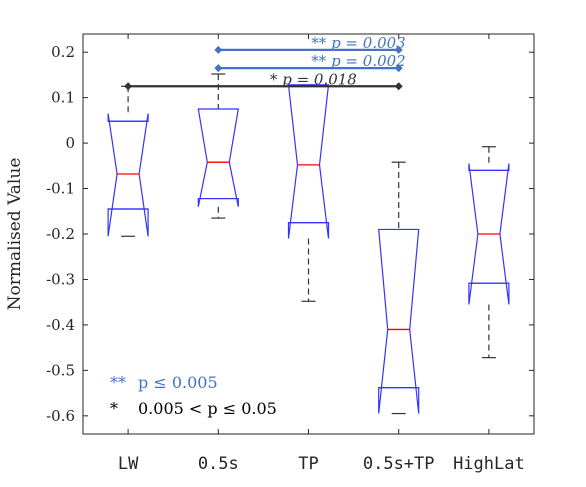 The height and width of the screenshot is (487, 586). Describe the element at coordinates (60, 189) in the screenshot. I see `y-tick-label: -0.1` at that location.